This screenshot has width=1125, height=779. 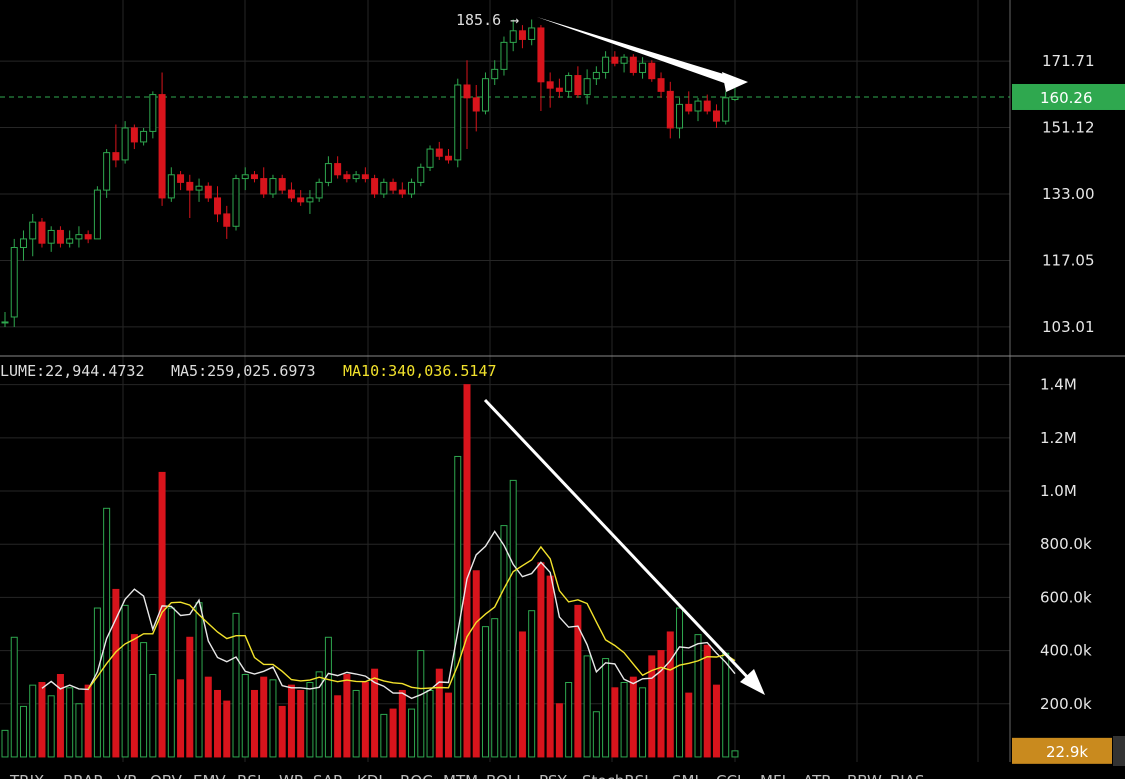 What do you see at coordinates (864, 775) in the screenshot?
I see `indicator-tab: BBW` at bounding box center [864, 775].